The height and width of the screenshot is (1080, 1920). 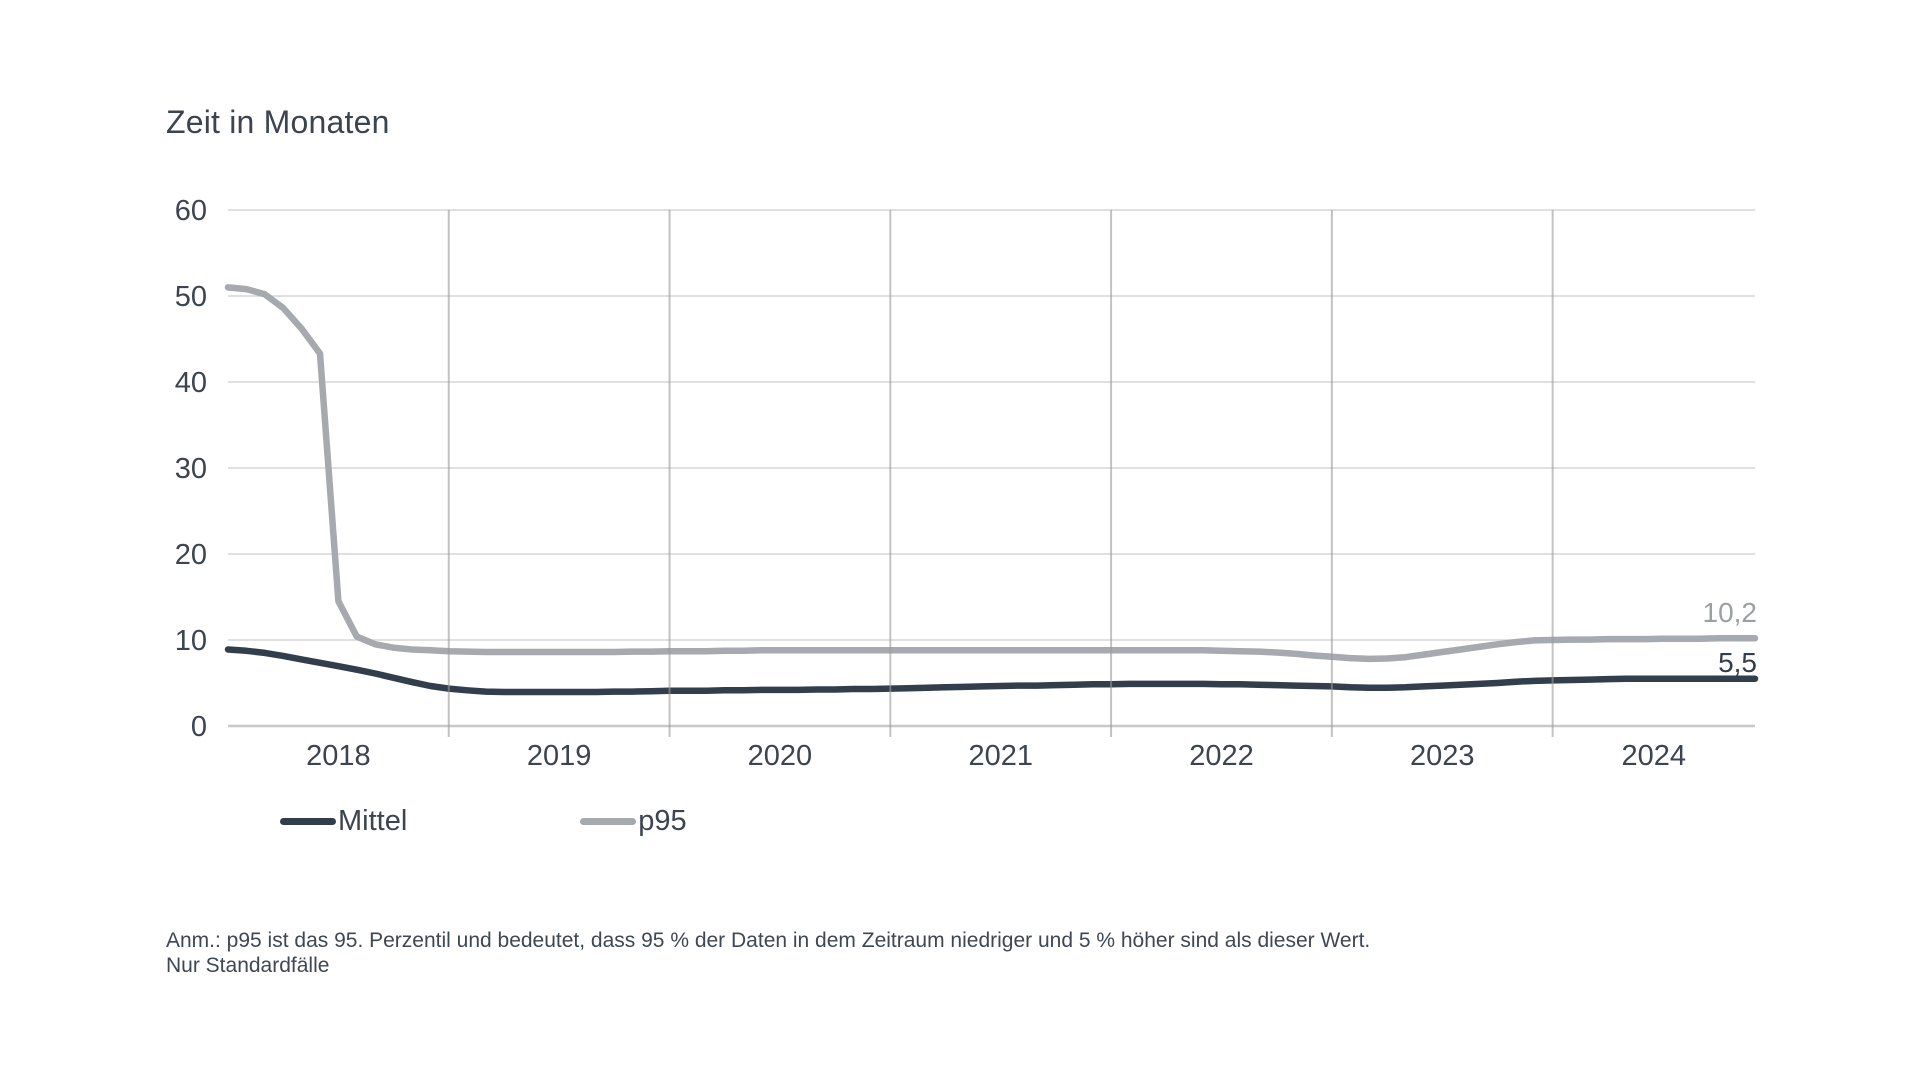 I want to click on y-axis-tick-label: 60, so click(x=191, y=211).